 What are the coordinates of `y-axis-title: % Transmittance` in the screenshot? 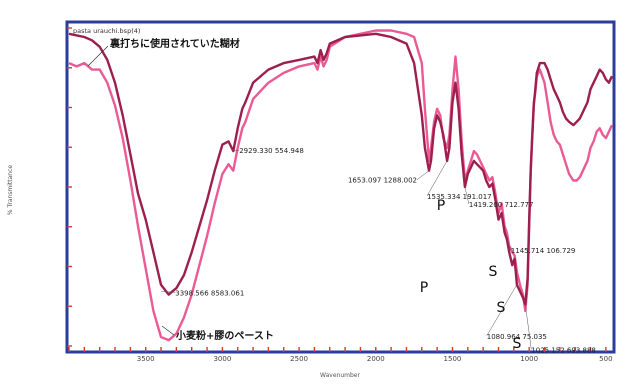 It's located at (10, 190).